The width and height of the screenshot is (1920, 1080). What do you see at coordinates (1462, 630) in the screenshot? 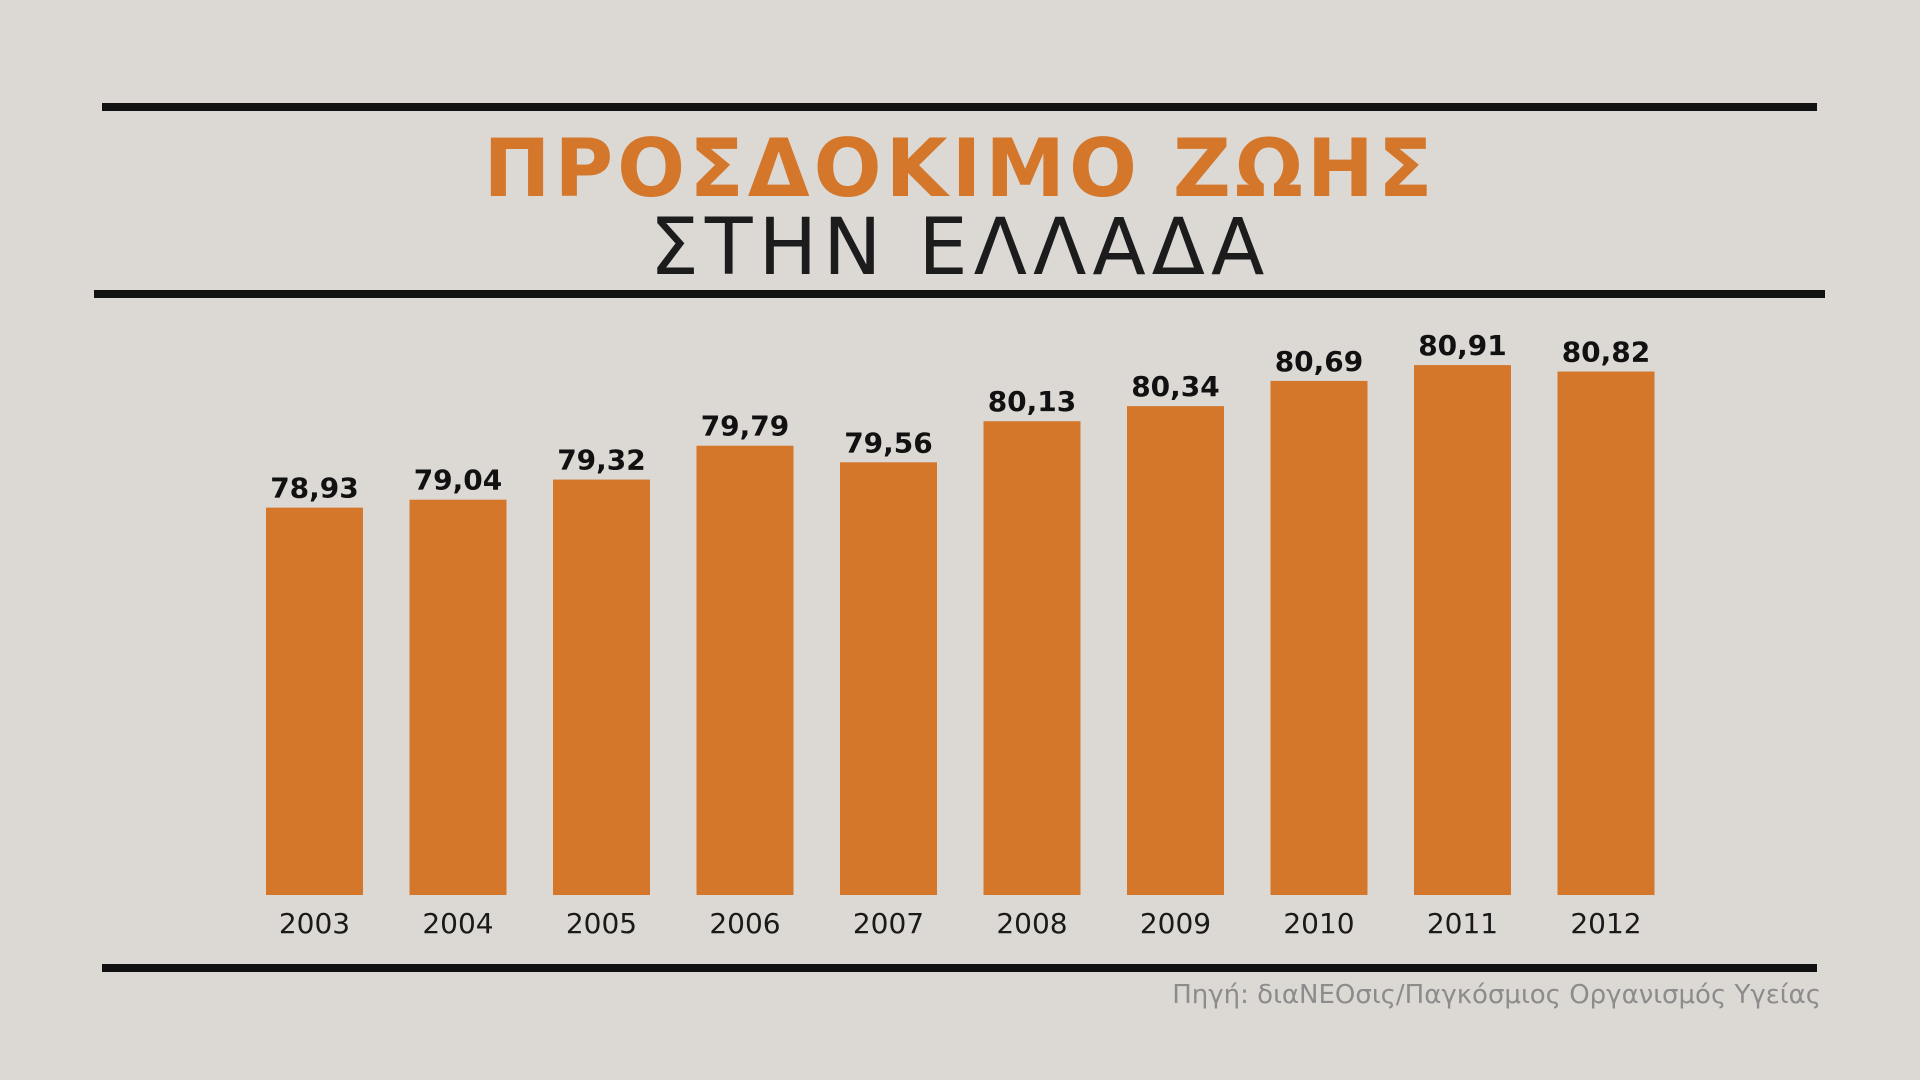
I see `bar-2011` at bounding box center [1462, 630].